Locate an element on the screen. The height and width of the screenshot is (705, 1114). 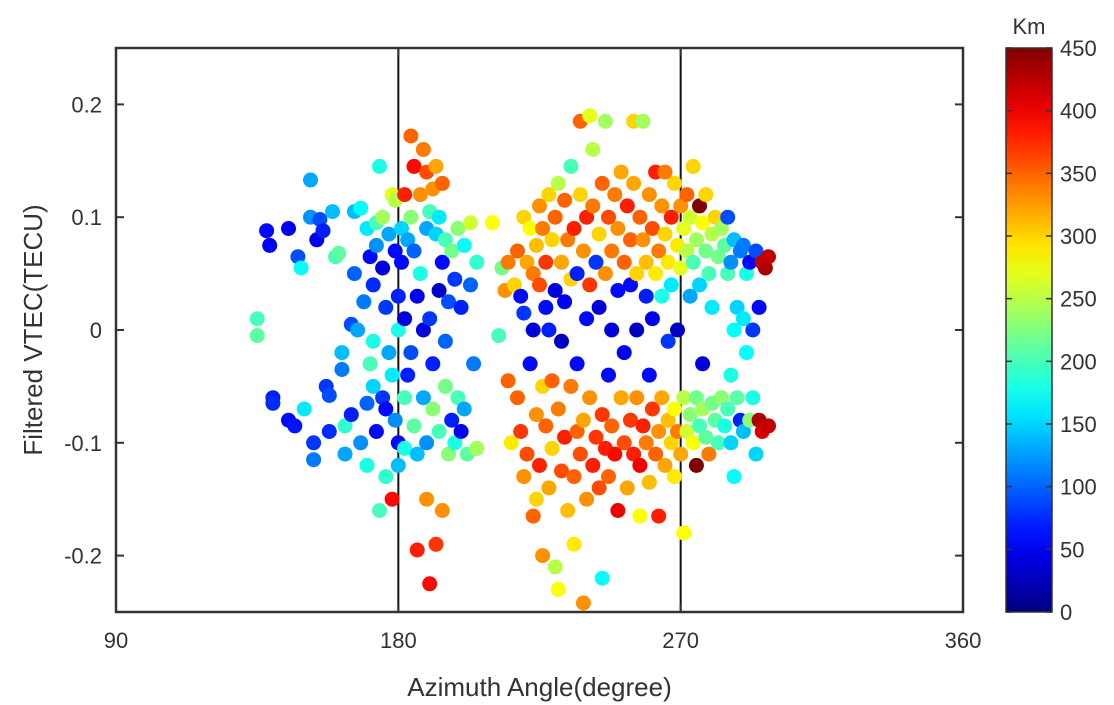
colorbar-tick-label: 100 is located at coordinates (1078, 487).